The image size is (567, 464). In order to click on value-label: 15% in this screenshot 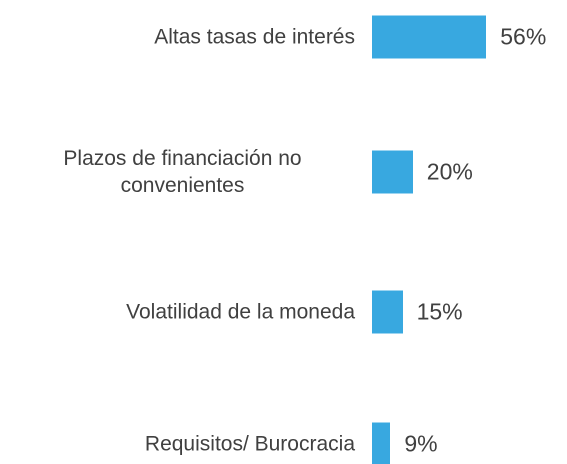, I will do `click(439, 311)`.